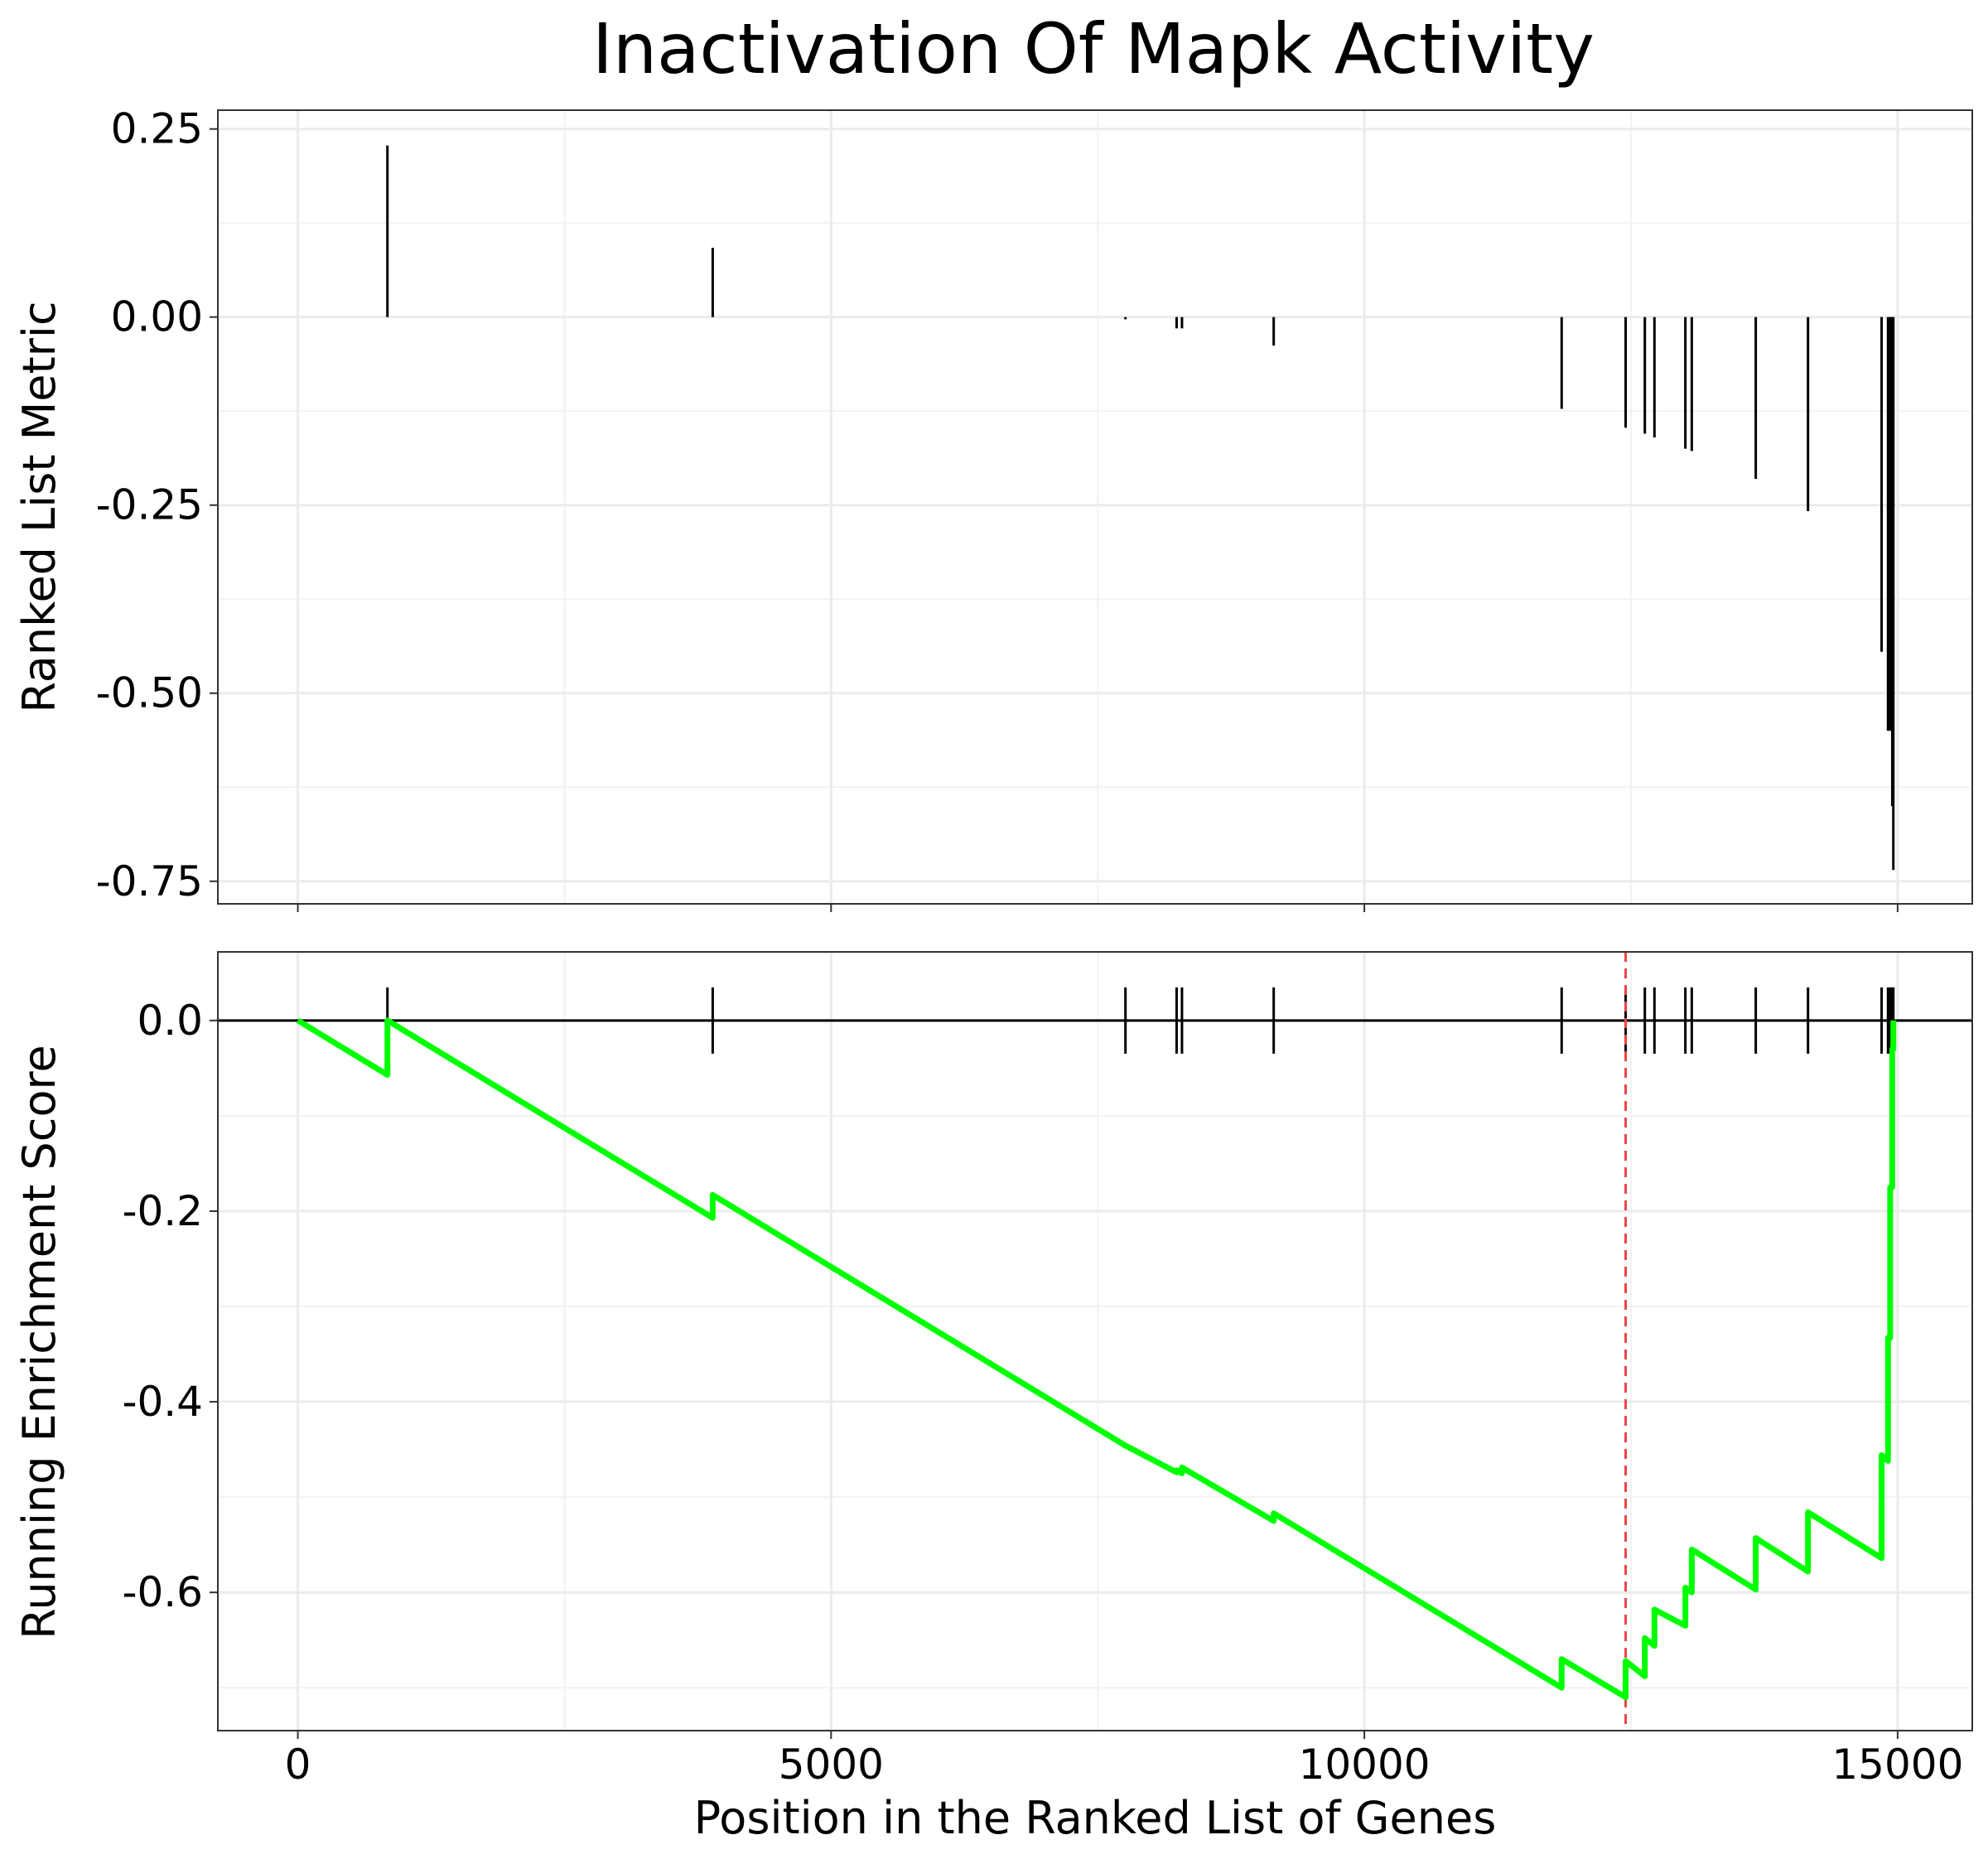 The image size is (1988, 1864). Describe the element at coordinates (149, 505) in the screenshot. I see `top-y-tick-label: -0.25` at that location.